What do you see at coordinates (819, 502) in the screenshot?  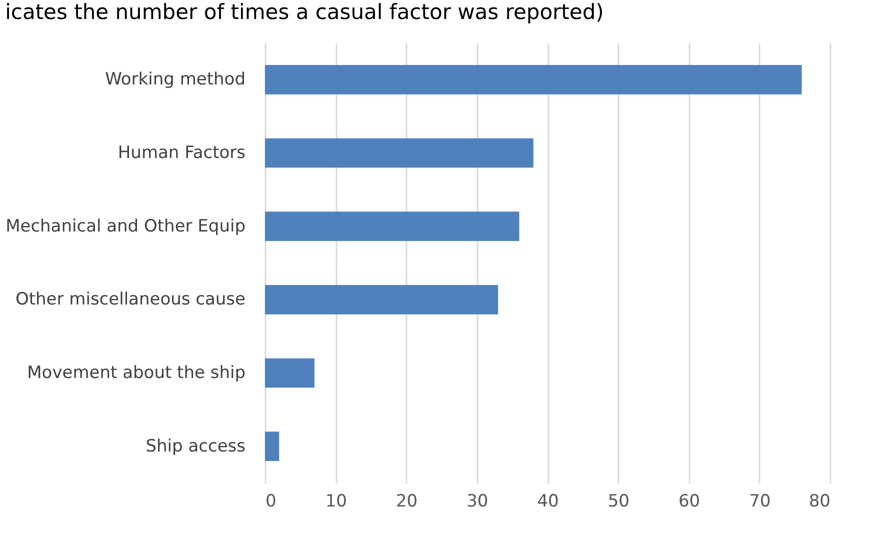 I see `x-tick-label: 80` at bounding box center [819, 502].